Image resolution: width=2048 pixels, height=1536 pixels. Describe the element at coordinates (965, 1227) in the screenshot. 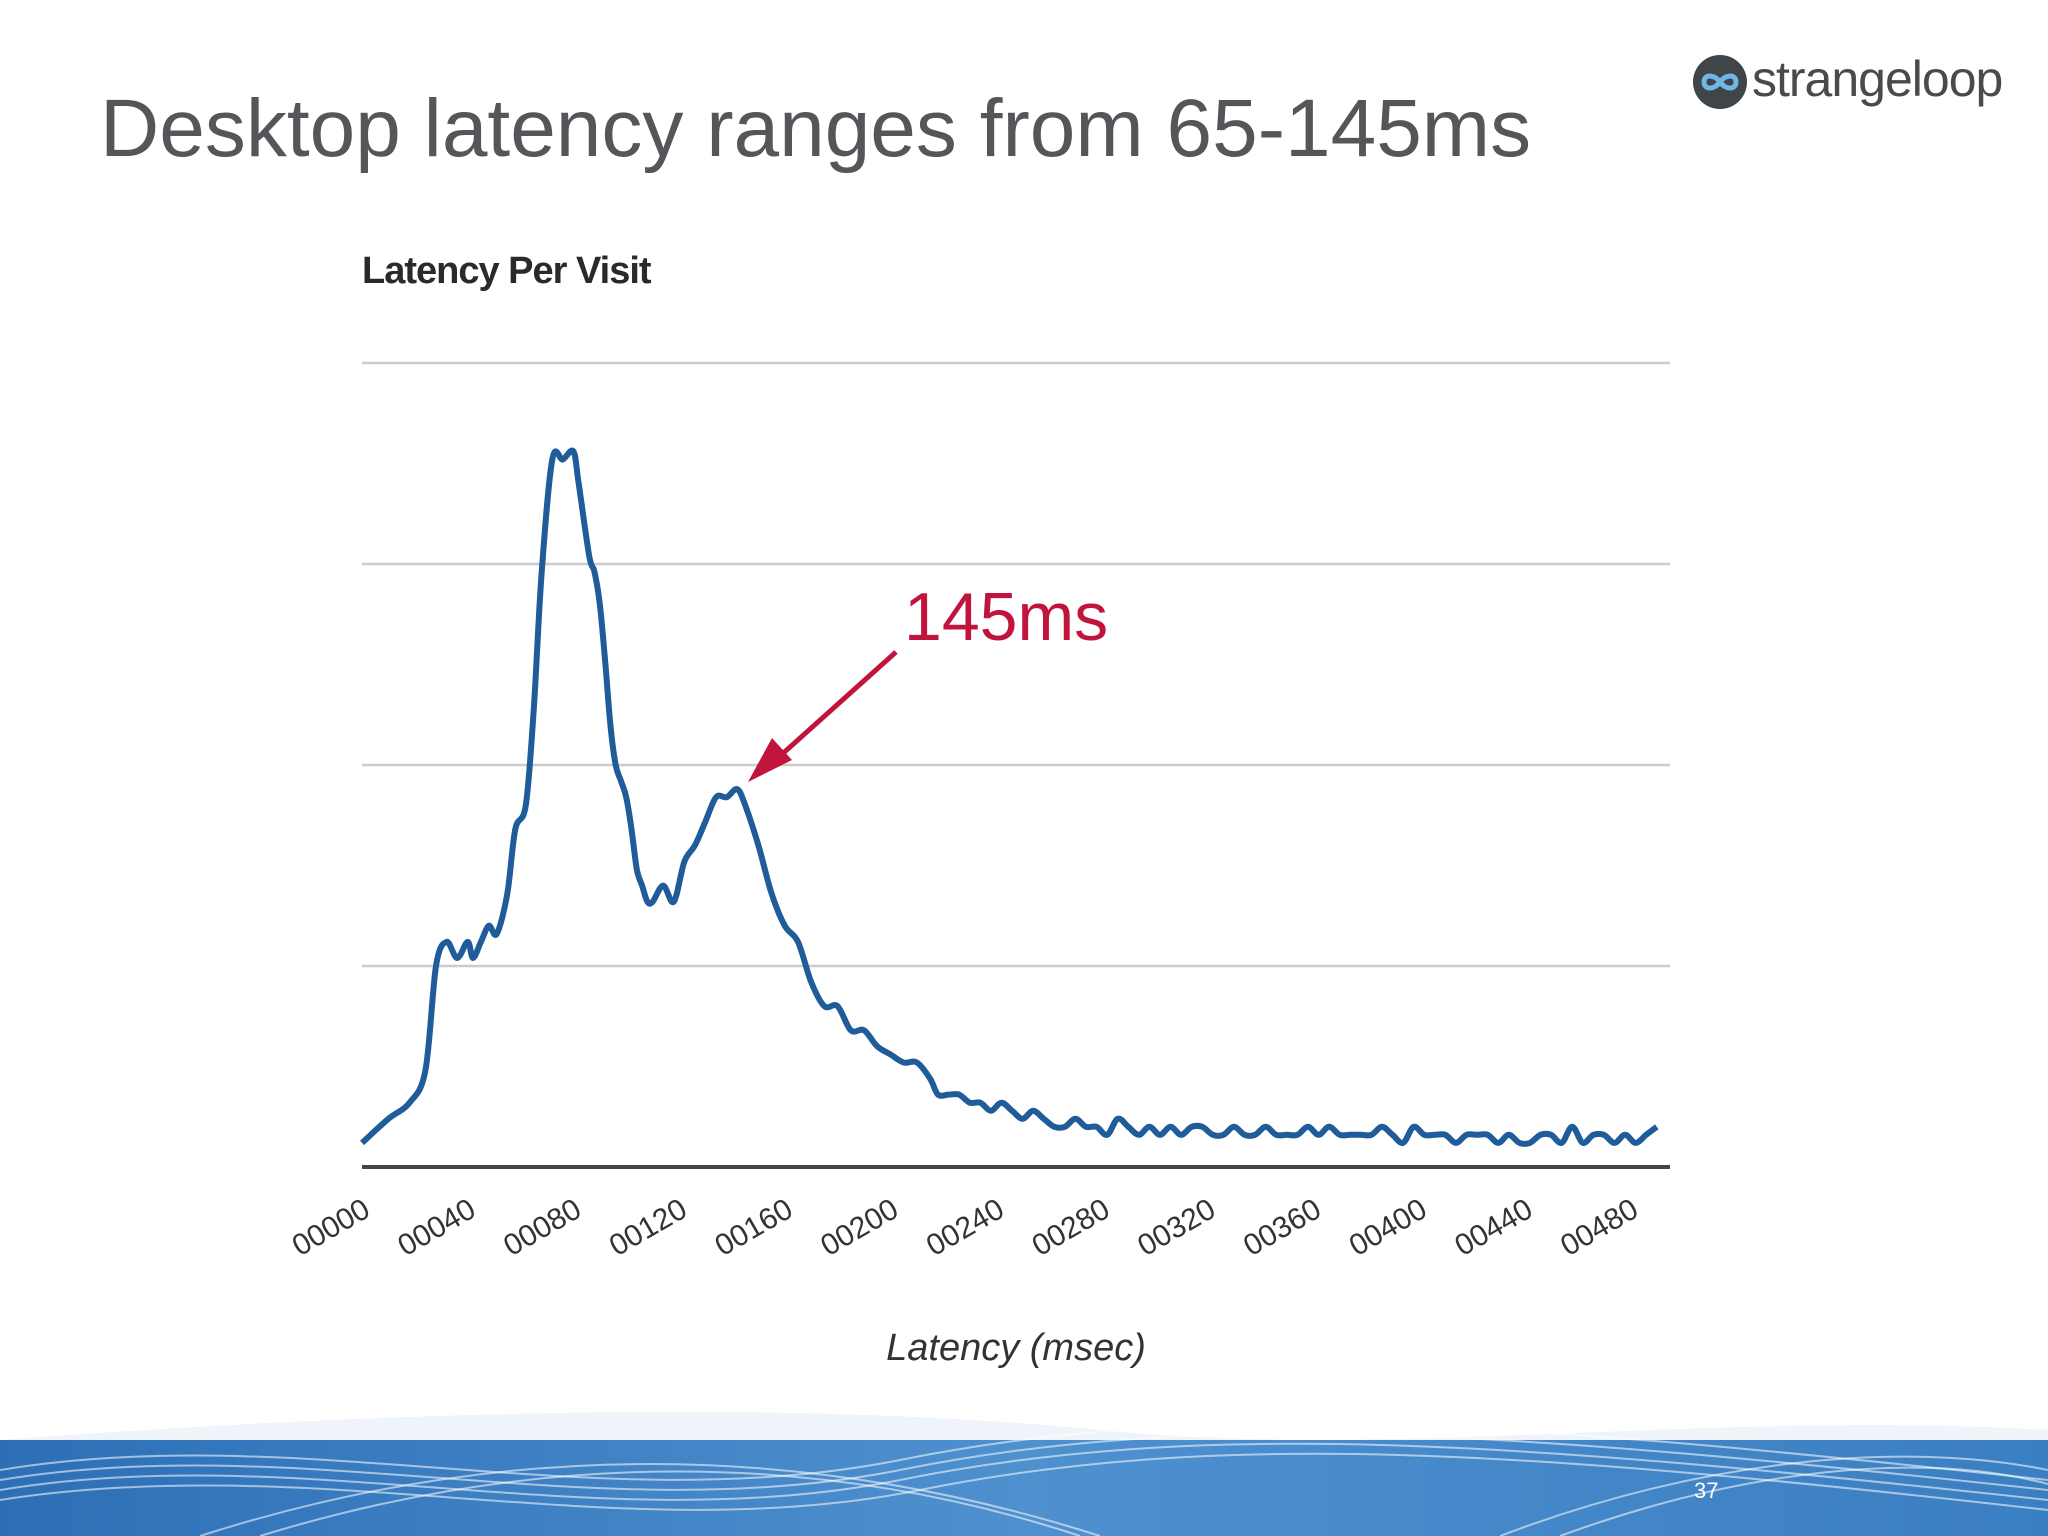

I see `x-tick-label: 00240` at that location.